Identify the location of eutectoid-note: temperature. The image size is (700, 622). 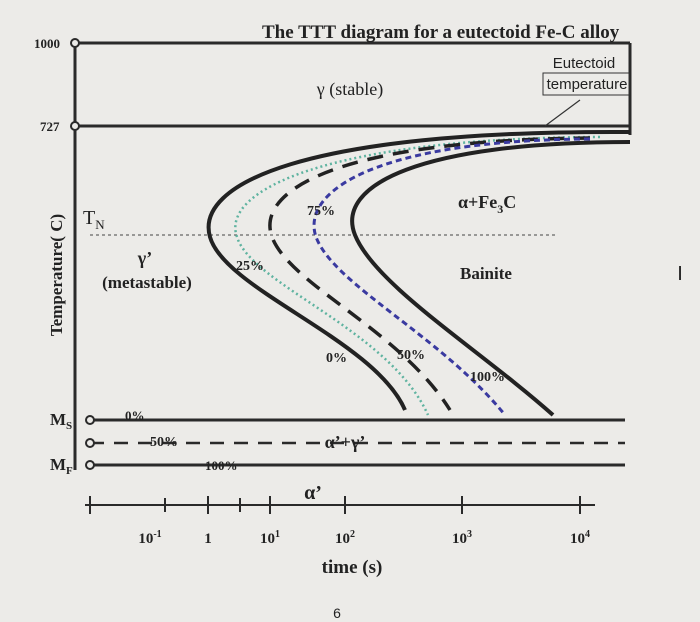
(587, 84).